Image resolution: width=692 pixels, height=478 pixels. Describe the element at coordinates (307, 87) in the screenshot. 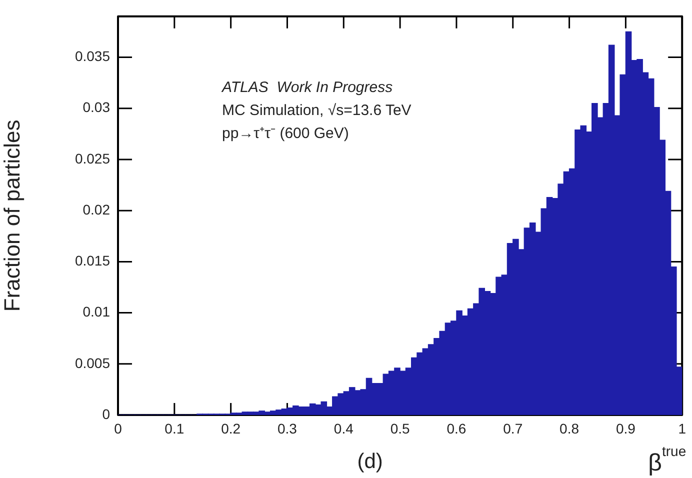

I see `annotation: ATLAS Work In Progress` at that location.